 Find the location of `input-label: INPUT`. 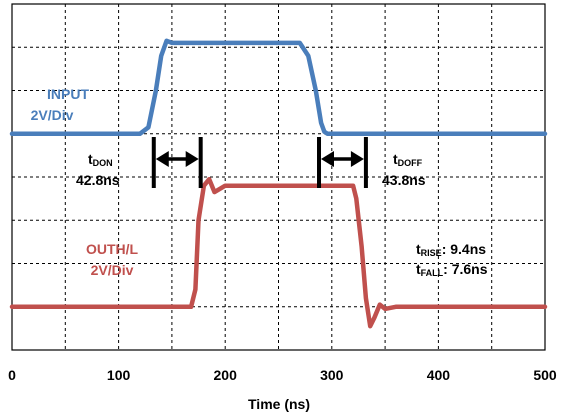

input-label: INPUT is located at coordinates (68, 94).